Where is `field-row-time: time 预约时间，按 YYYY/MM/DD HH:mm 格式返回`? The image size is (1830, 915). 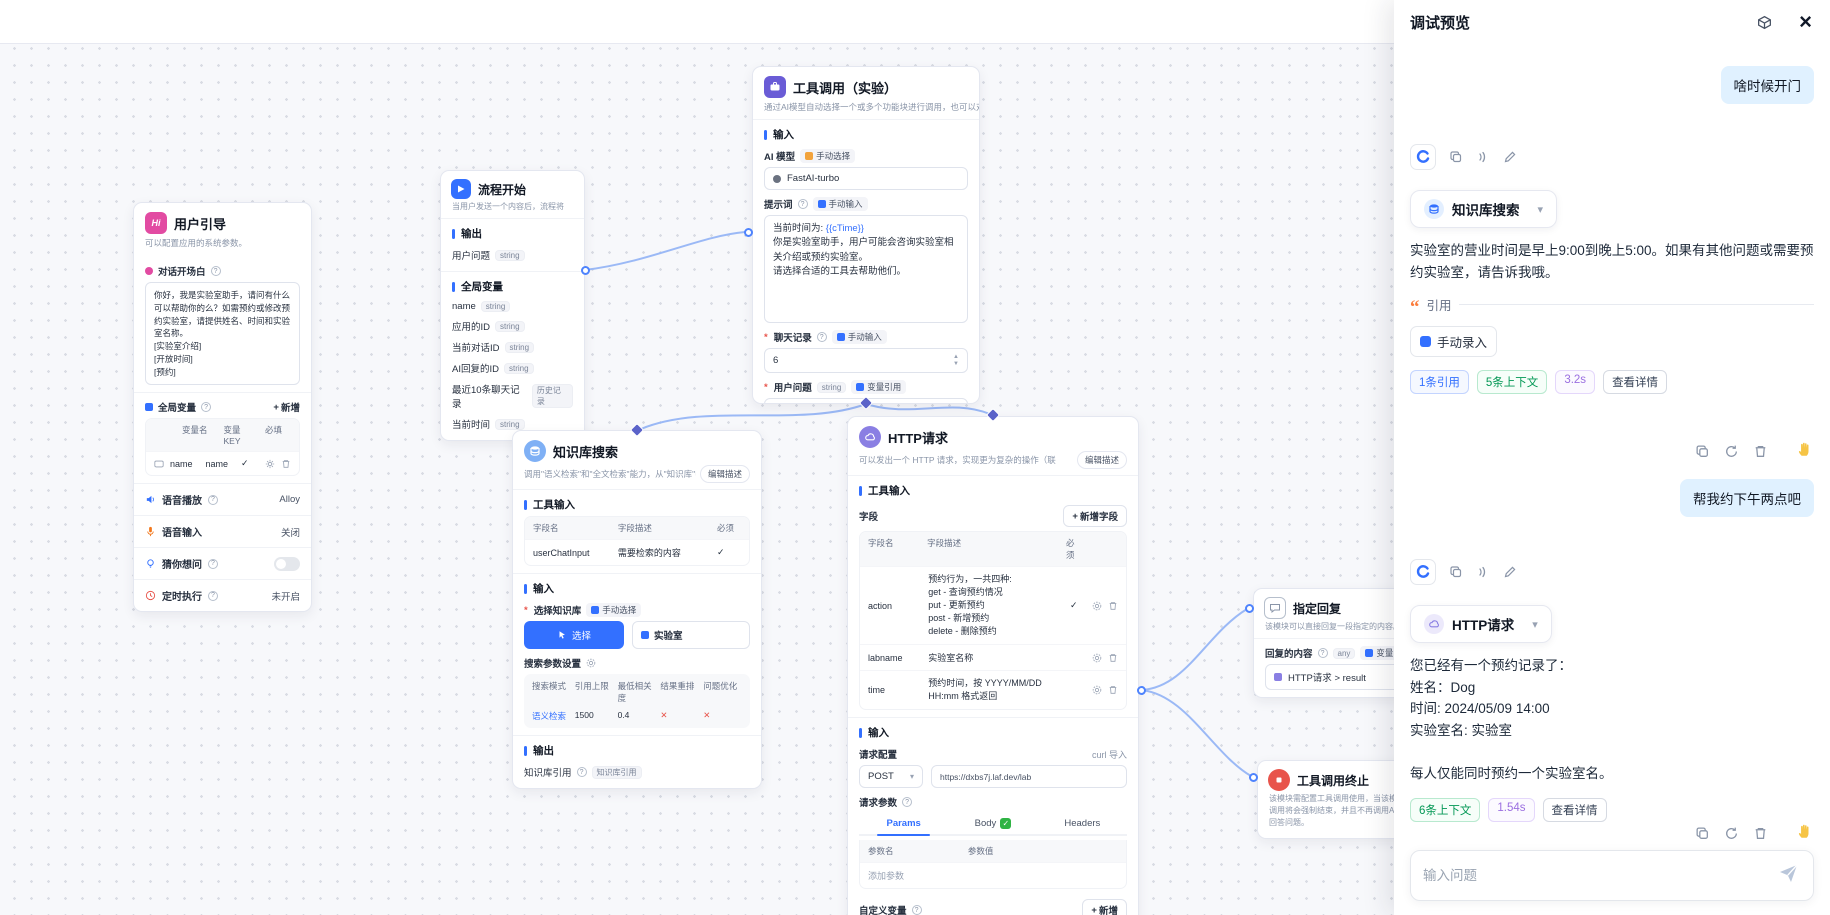 field-row-time: time 预约时间，按 YYYY/MM/DD HH:mm 格式返回 is located at coordinates (993, 689).